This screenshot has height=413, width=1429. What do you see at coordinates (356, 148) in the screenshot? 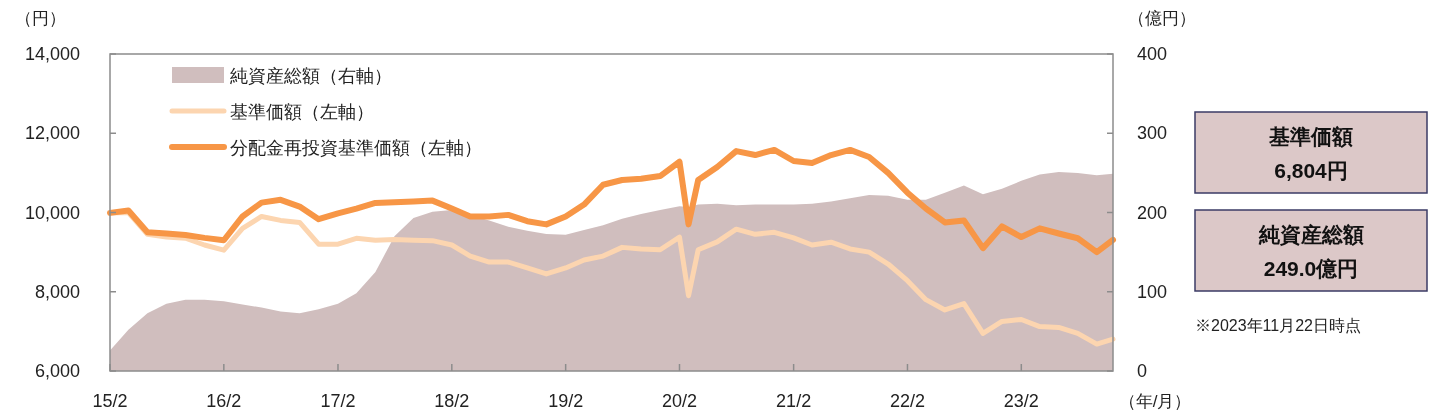
I see `legend-label: 分配金再投資基準価額（左軸）` at bounding box center [356, 148].